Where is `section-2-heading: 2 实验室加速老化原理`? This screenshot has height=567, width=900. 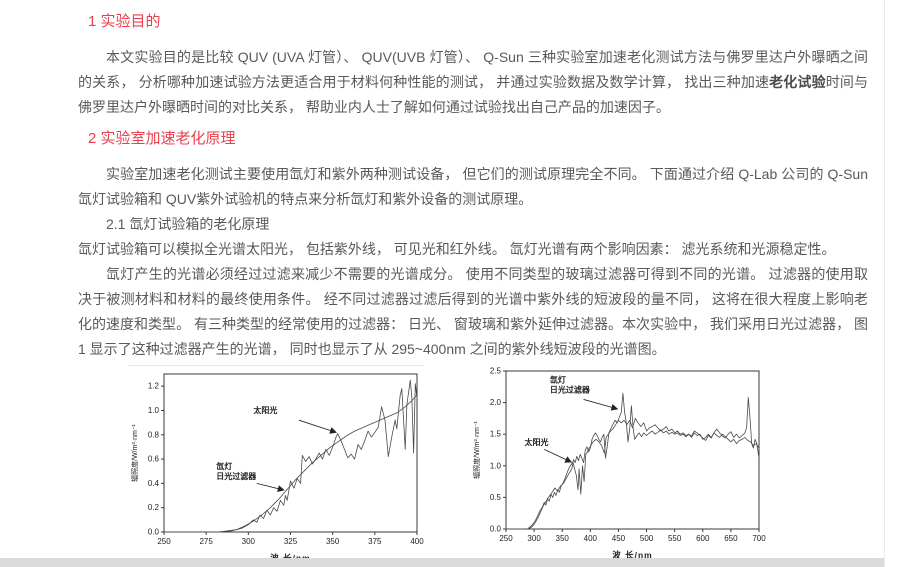 section-2-heading: 2 实验室加速老化原理 is located at coordinates (162, 138).